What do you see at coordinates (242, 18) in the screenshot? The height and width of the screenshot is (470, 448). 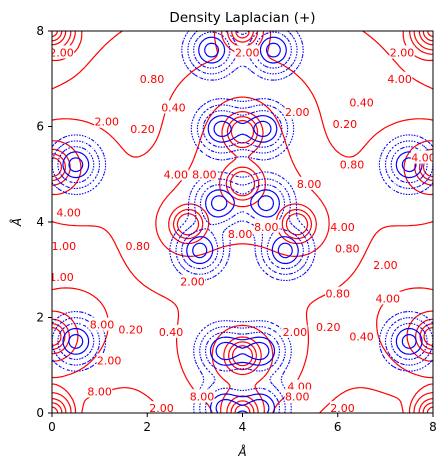 I see `chart-title: Density Laplacian (+)` at bounding box center [242, 18].